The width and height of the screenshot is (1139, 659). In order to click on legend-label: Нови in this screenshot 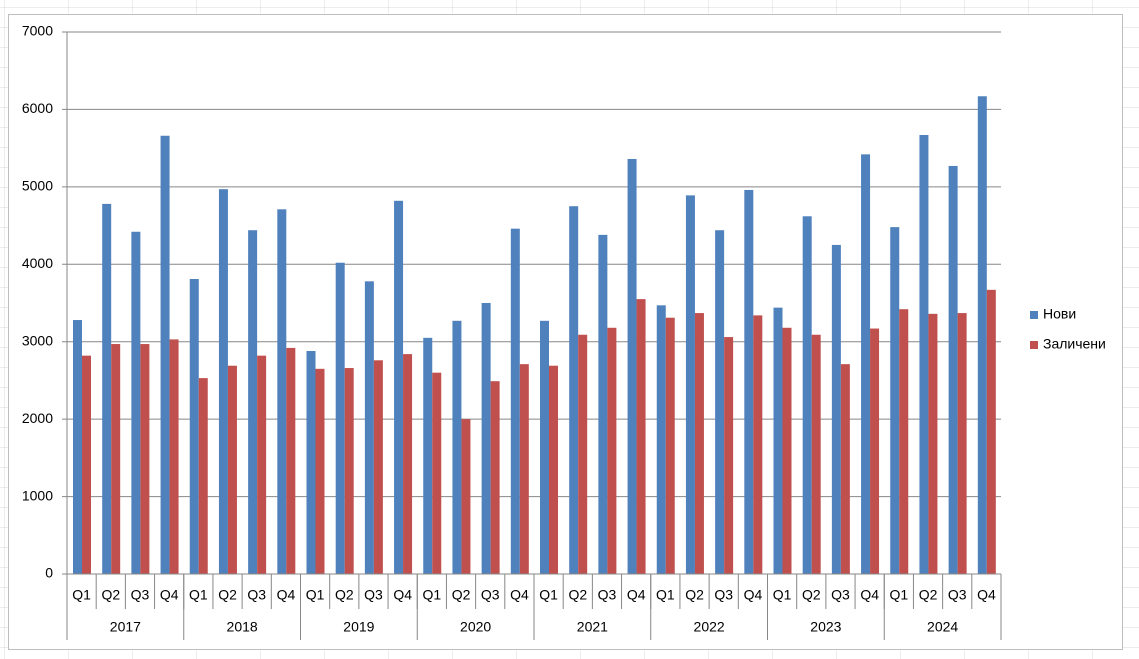, I will do `click(1059, 314)`.